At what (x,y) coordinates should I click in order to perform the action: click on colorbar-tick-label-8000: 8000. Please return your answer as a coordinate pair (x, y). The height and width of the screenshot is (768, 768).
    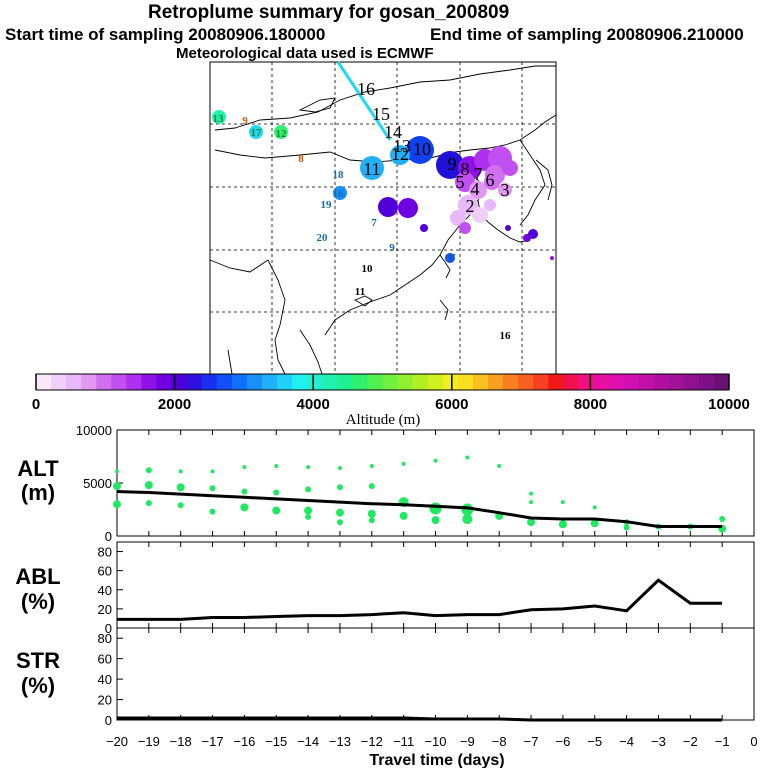
    Looking at the image, I should click on (590, 404).